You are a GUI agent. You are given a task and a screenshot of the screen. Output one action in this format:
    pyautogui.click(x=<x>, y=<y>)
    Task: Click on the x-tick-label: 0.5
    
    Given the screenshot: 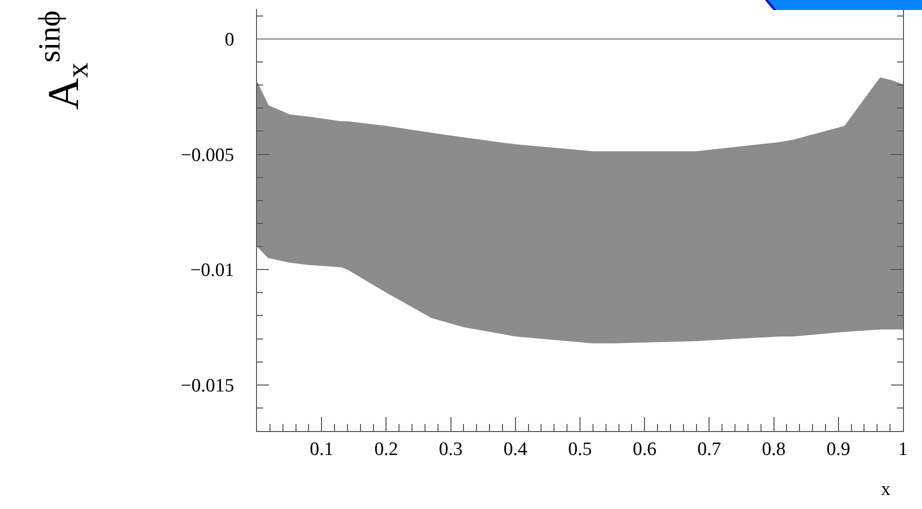 What is the action you would take?
    pyautogui.click(x=580, y=449)
    